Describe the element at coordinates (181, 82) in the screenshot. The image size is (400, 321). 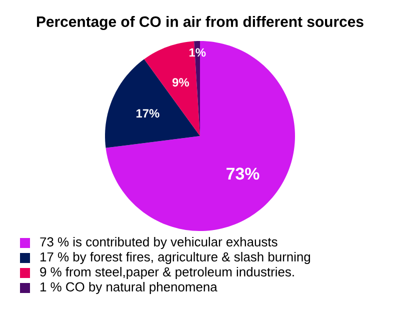
I see `data-label: 9%` at that location.